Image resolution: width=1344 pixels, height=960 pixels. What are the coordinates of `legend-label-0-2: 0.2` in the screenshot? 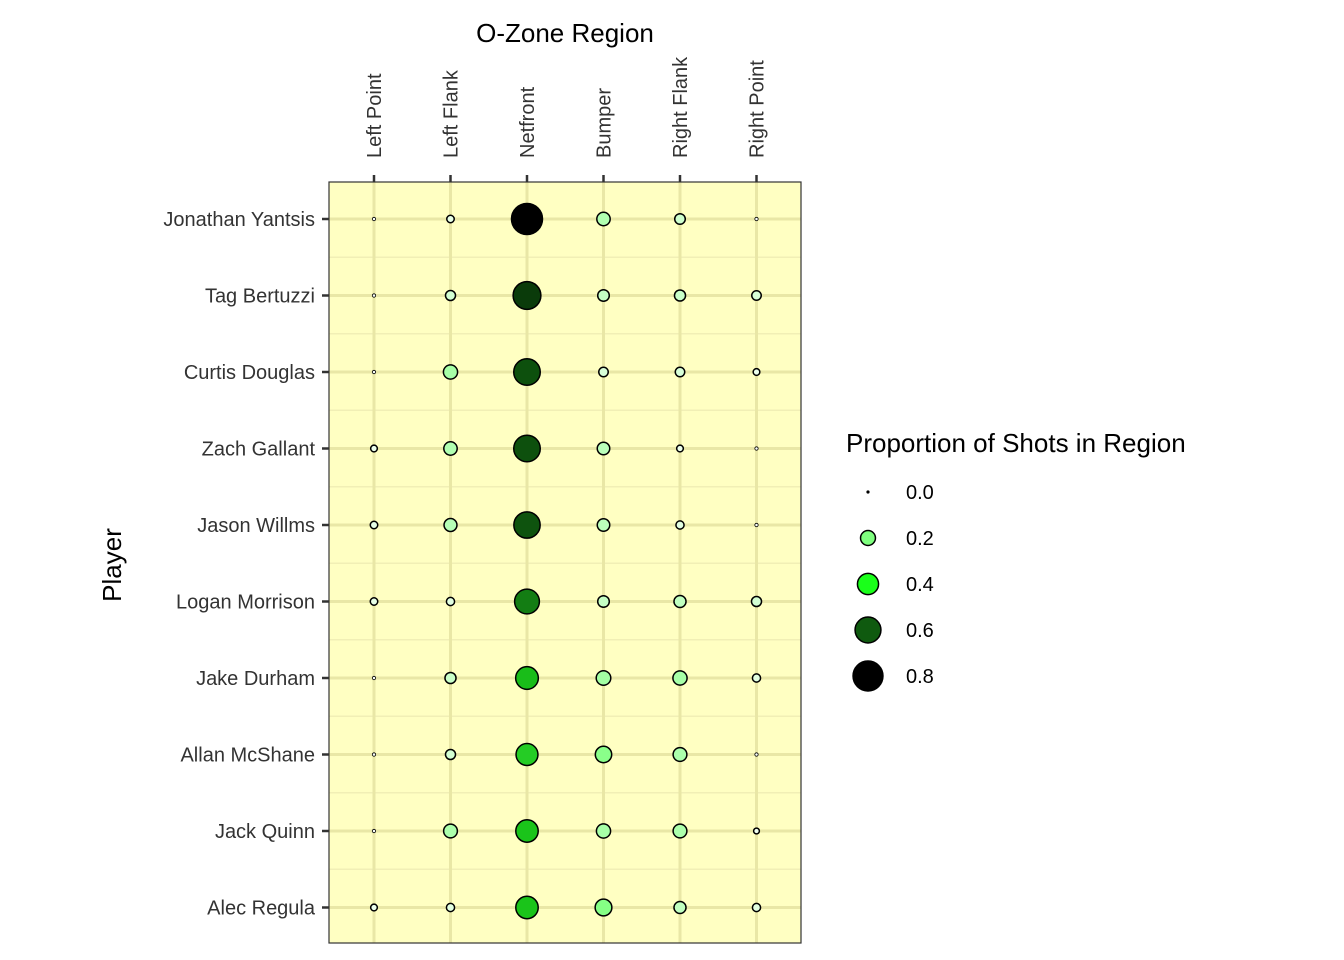 It's located at (920, 539).